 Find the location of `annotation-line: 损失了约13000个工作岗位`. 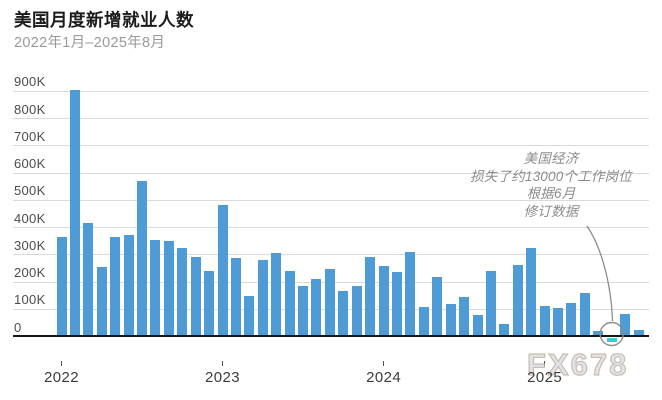

annotation-line: 损失了约13000个工作岗位 is located at coordinates (551, 176).